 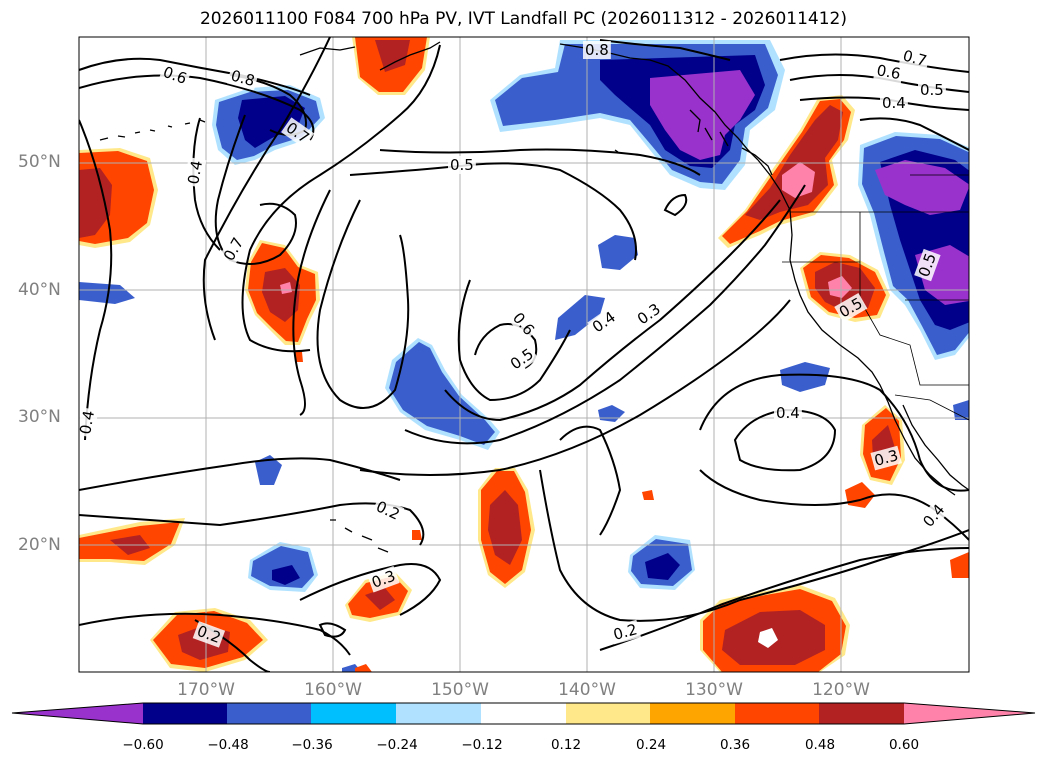 I want to click on colorbar-extend-right, so click(x=969, y=713).